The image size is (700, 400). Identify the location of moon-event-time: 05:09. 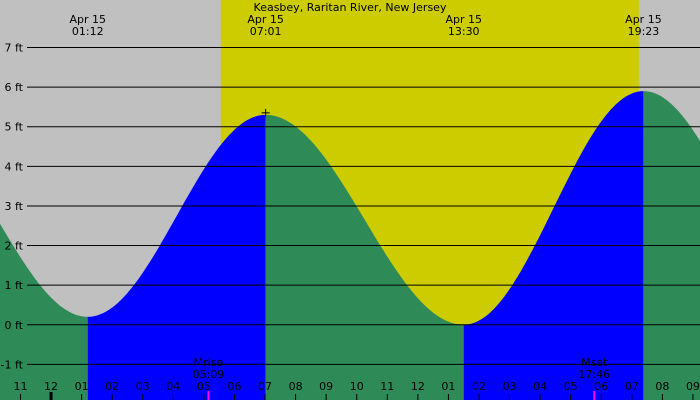
(209, 374).